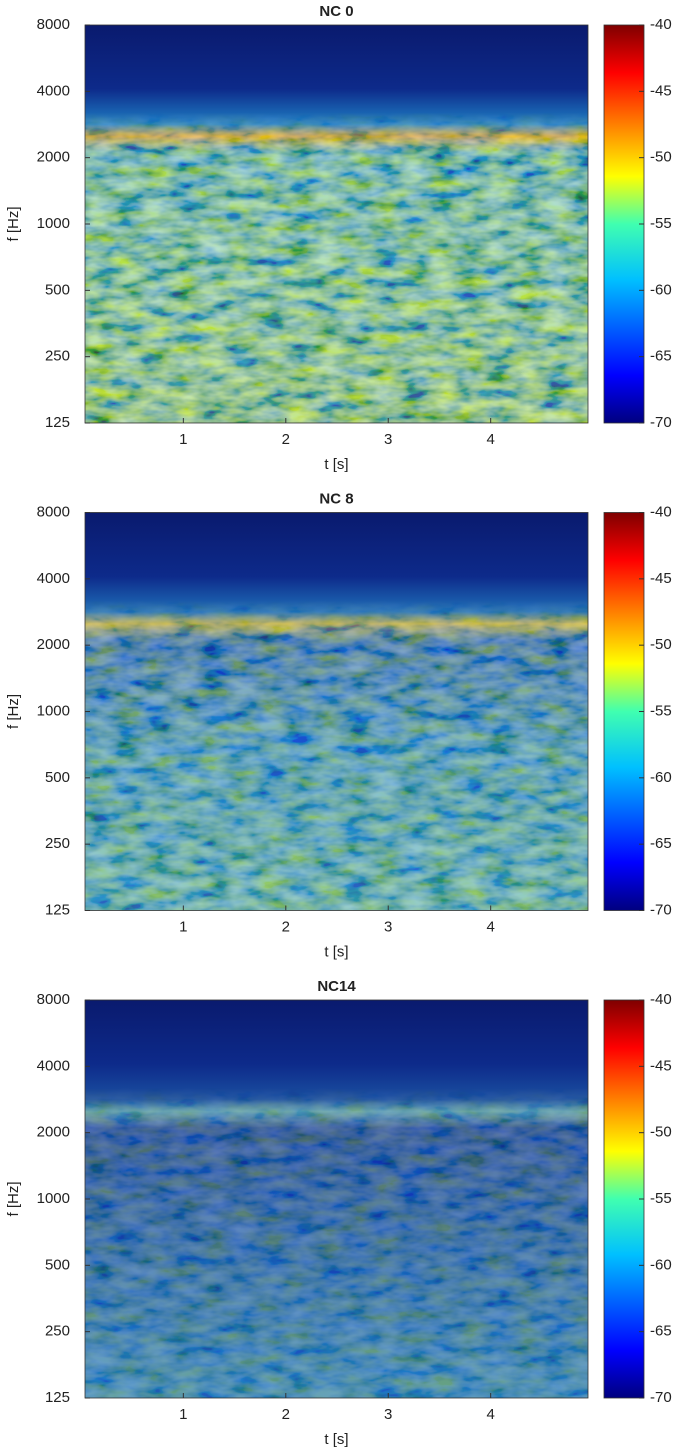 This screenshot has width=677, height=1454. Describe the element at coordinates (336, 11) in the screenshot. I see `chart-title: NC 0` at that location.